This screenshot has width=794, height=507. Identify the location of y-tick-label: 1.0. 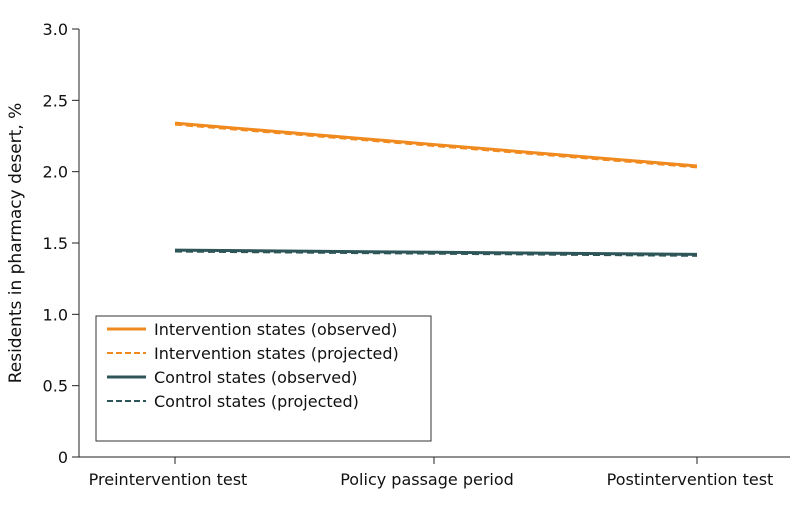
(55, 314).